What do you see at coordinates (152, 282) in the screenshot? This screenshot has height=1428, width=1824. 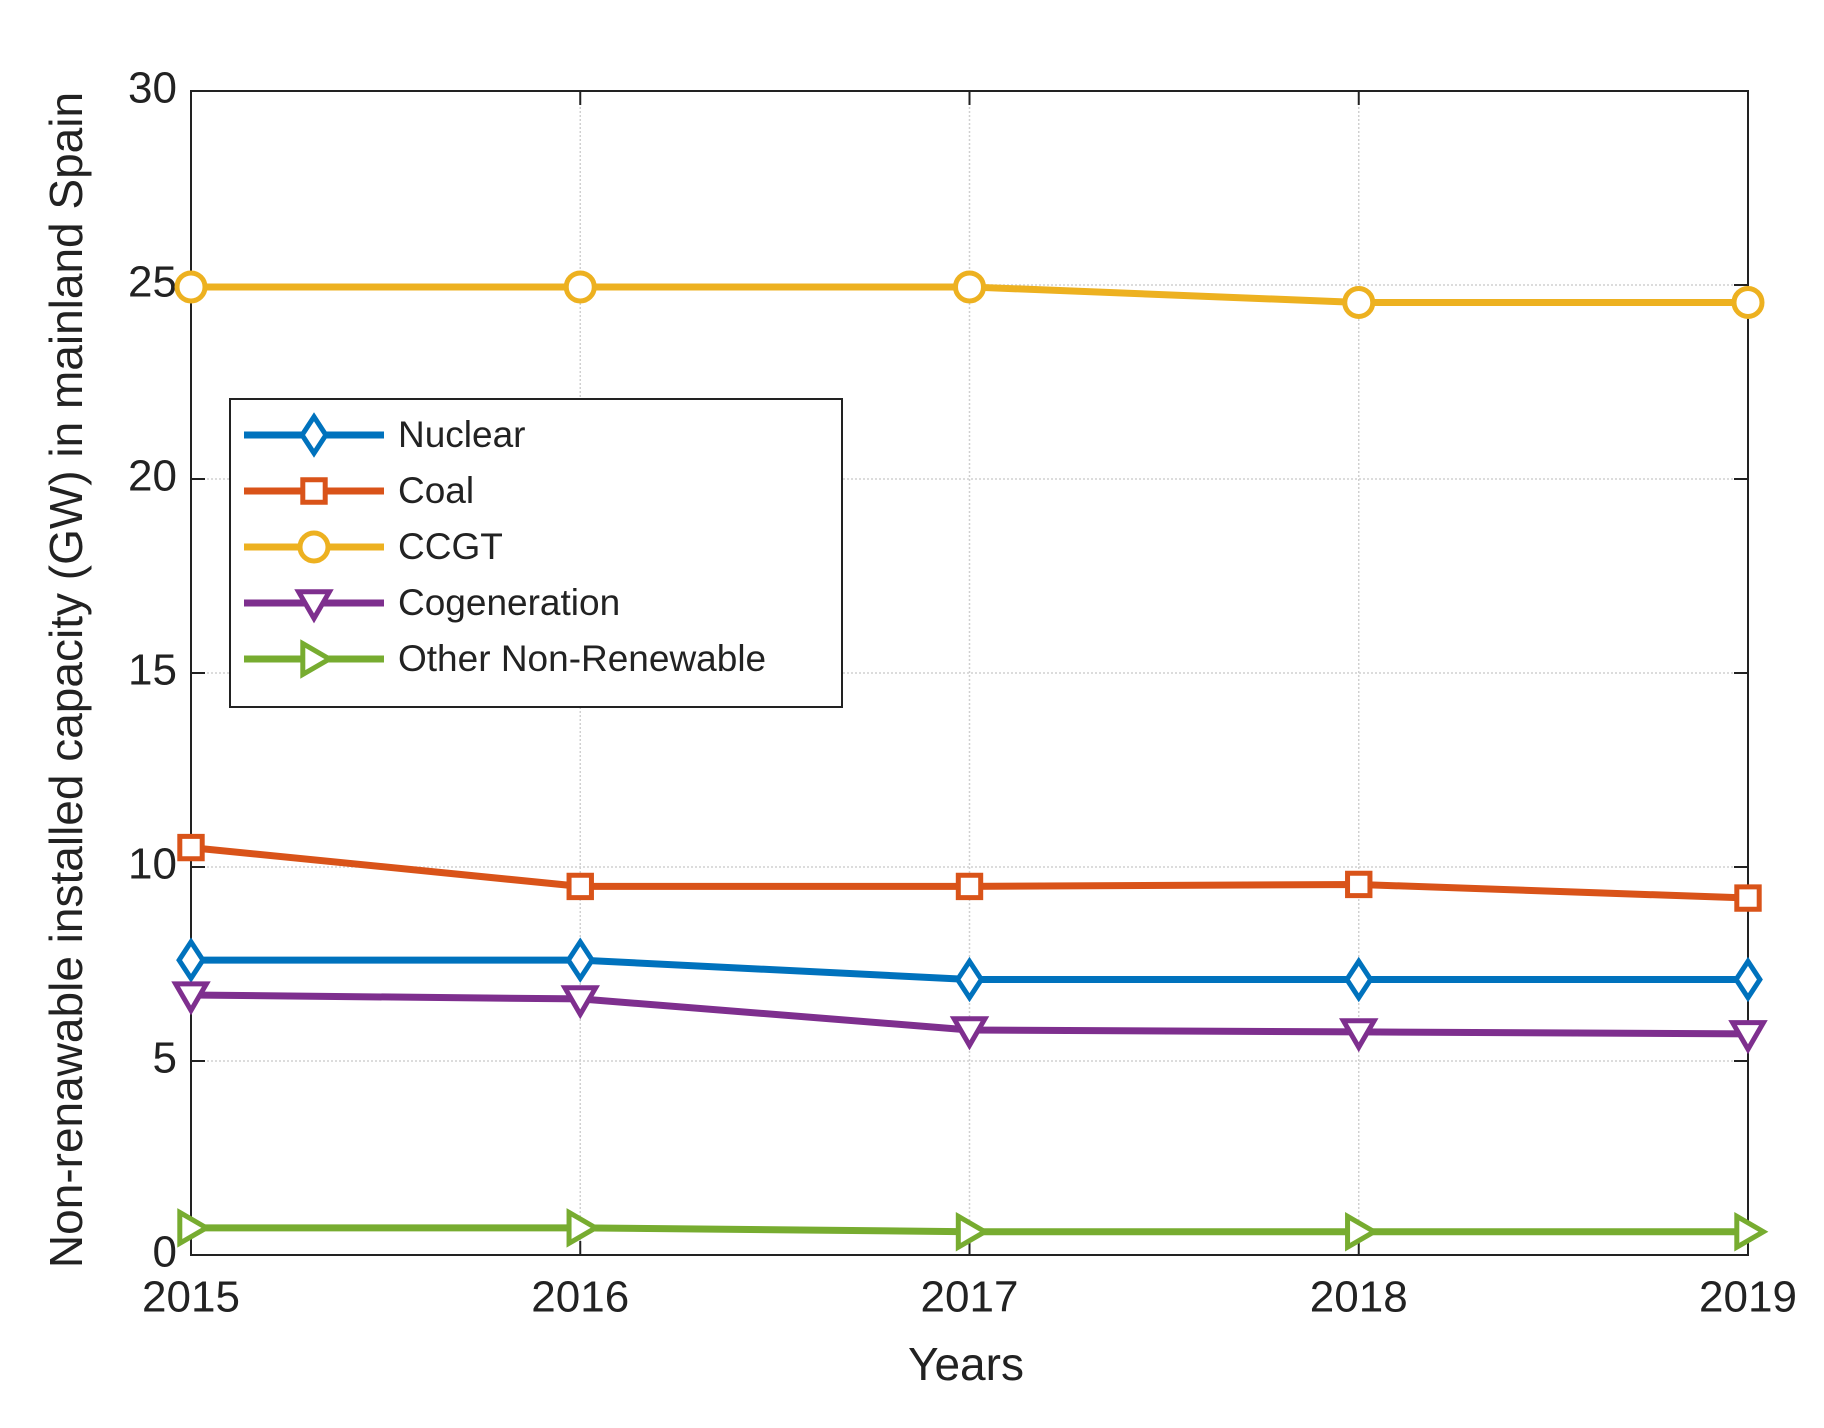 I see `y-tick-label: 25` at bounding box center [152, 282].